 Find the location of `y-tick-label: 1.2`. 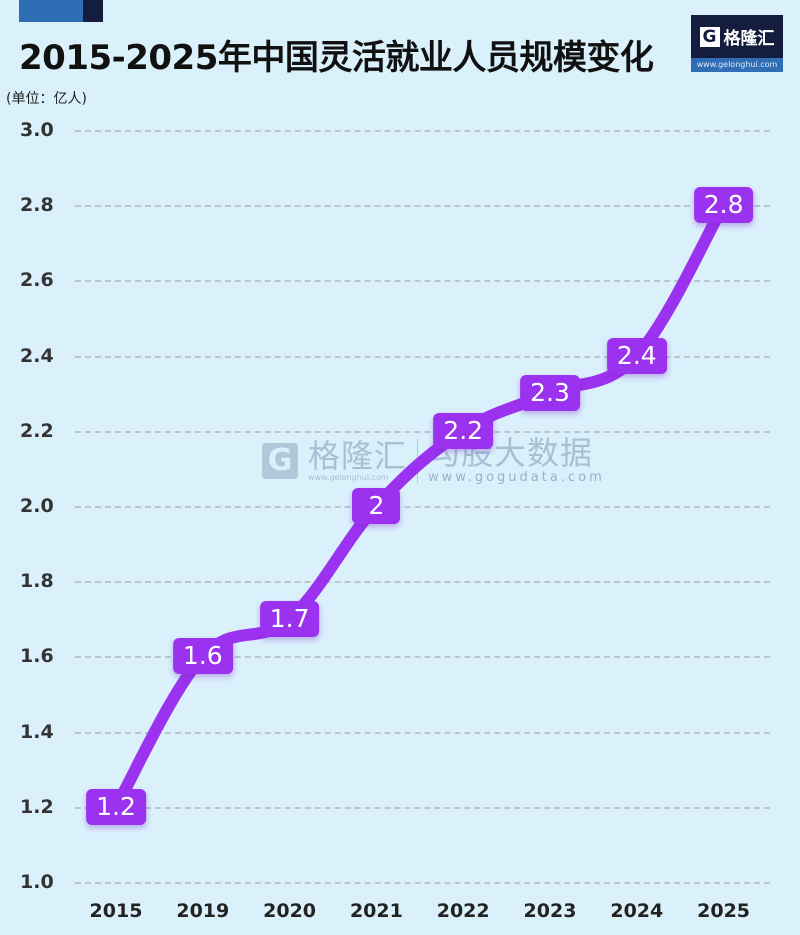

y-tick-label: 1.2 is located at coordinates (37, 806).